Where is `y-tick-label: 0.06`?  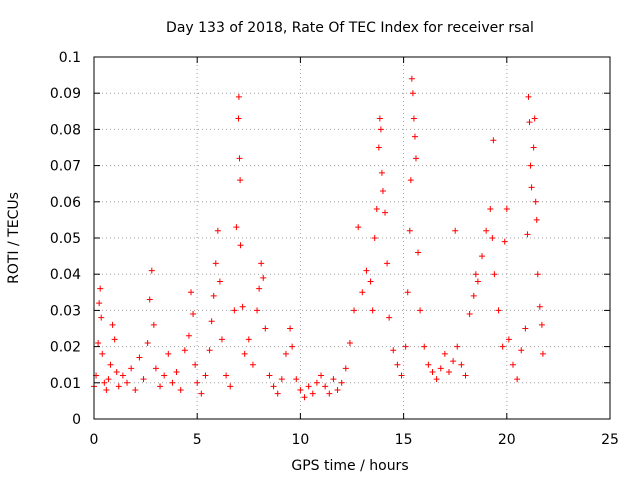 y-tick-label: 0.06 is located at coordinates (65, 203).